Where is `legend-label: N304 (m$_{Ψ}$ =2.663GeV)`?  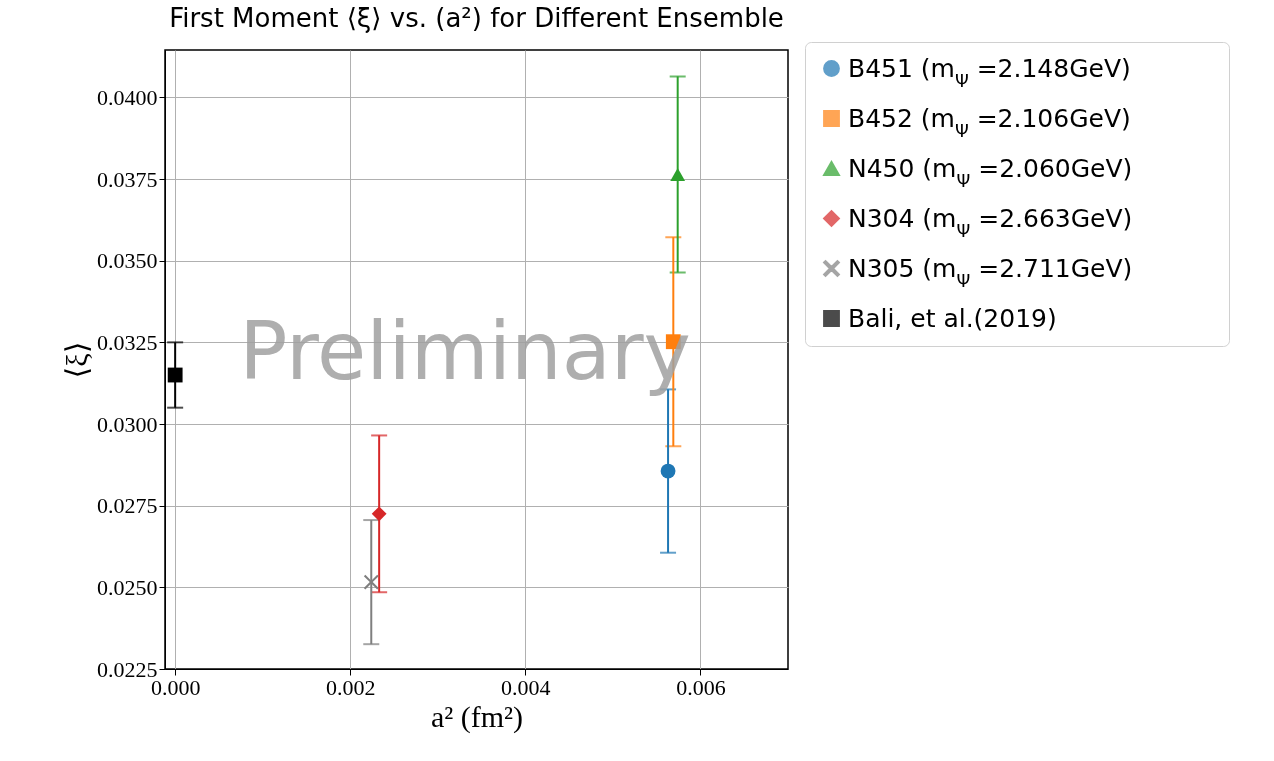 legend-label: N304 (m$_{Ψ}$ =2.663GeV) is located at coordinates (990, 222).